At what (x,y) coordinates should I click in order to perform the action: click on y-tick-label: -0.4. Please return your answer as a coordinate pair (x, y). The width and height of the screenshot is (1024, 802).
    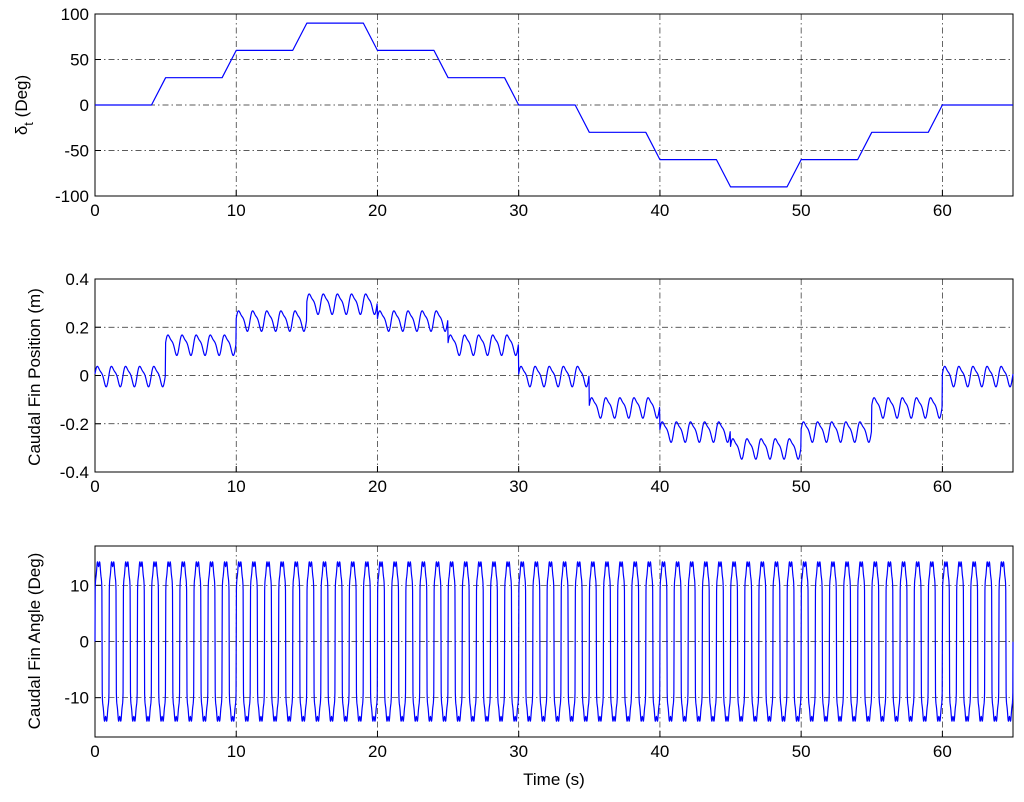
    Looking at the image, I should click on (74, 472).